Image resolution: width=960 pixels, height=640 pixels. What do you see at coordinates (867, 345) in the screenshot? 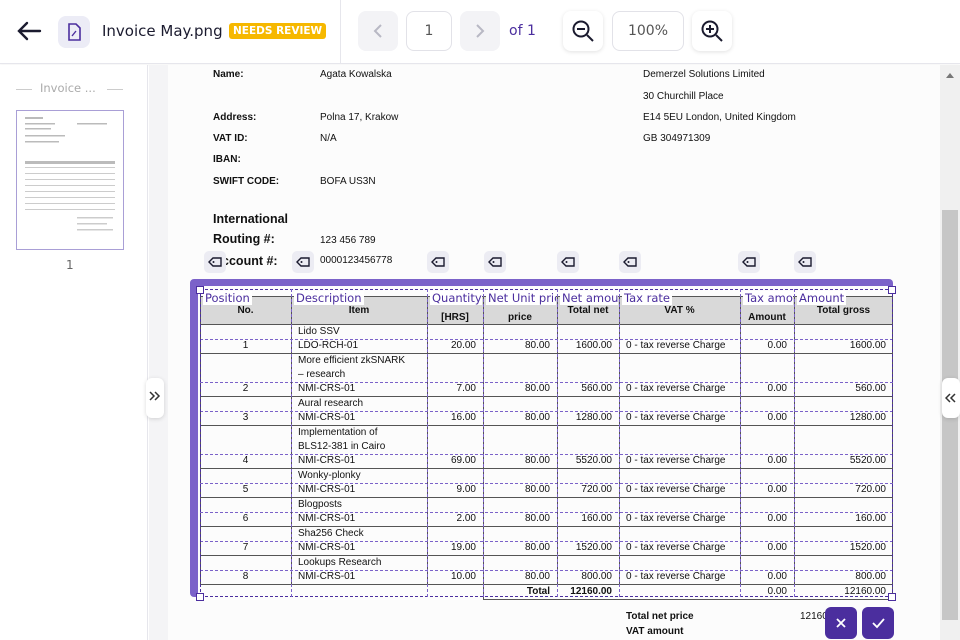
I see `cell-gross: 1600.00` at bounding box center [867, 345].